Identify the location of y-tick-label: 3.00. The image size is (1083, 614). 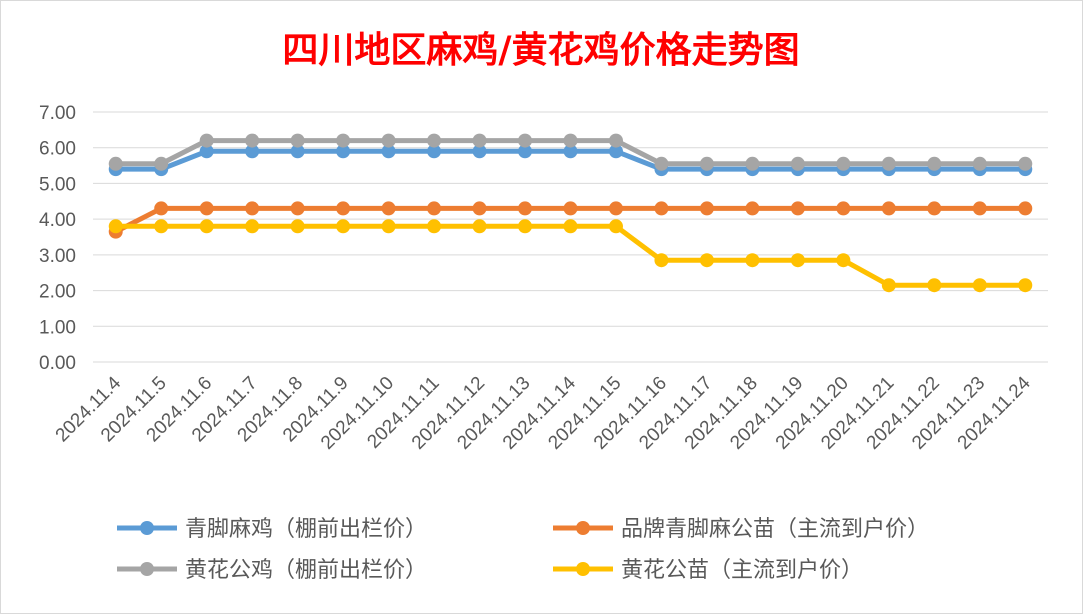
(57, 256).